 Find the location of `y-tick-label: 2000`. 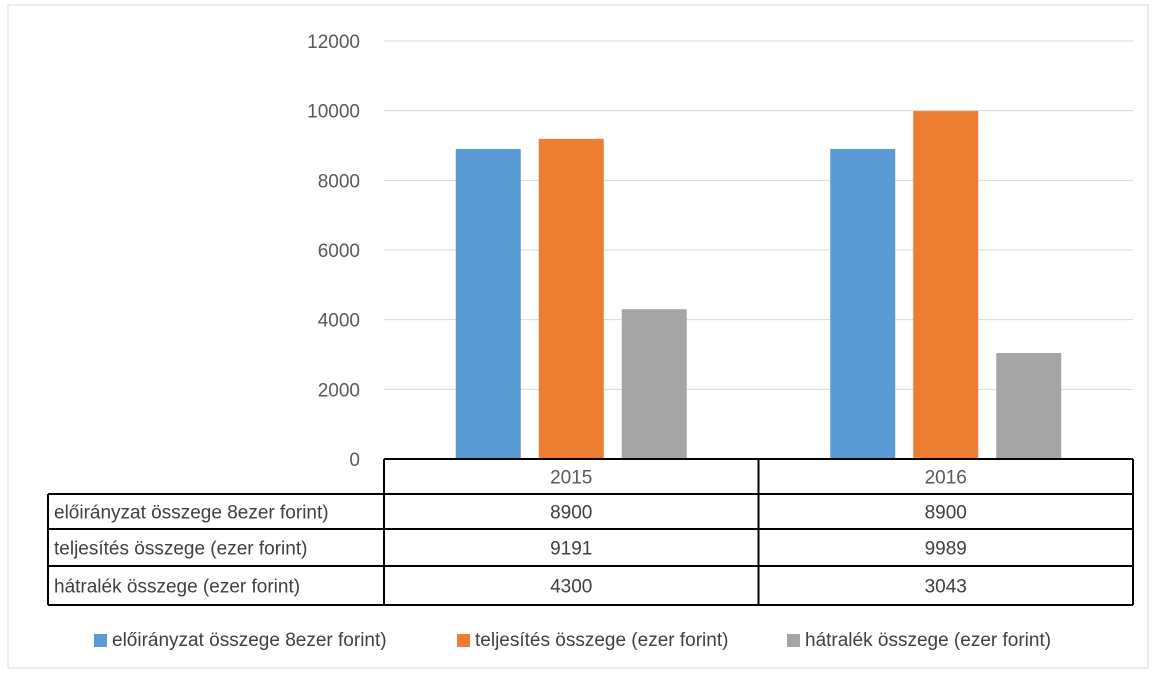

y-tick-label: 2000 is located at coordinates (339, 390).